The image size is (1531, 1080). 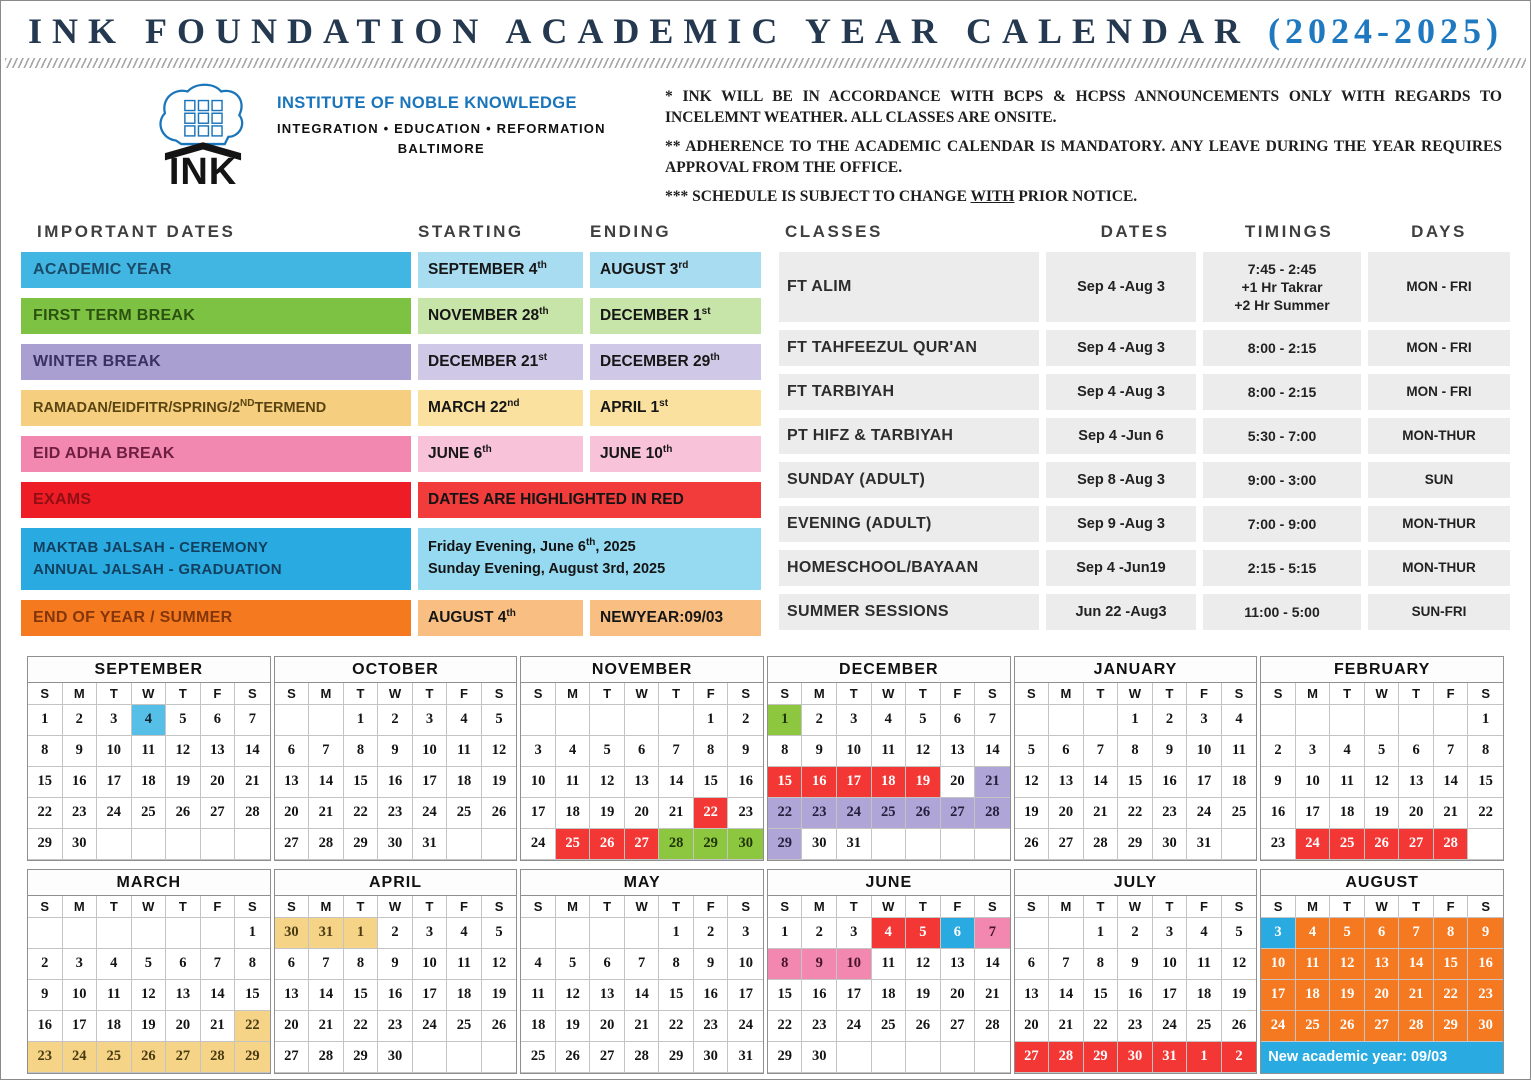 What do you see at coordinates (430, 844) in the screenshot?
I see `day-cell: 31` at bounding box center [430, 844].